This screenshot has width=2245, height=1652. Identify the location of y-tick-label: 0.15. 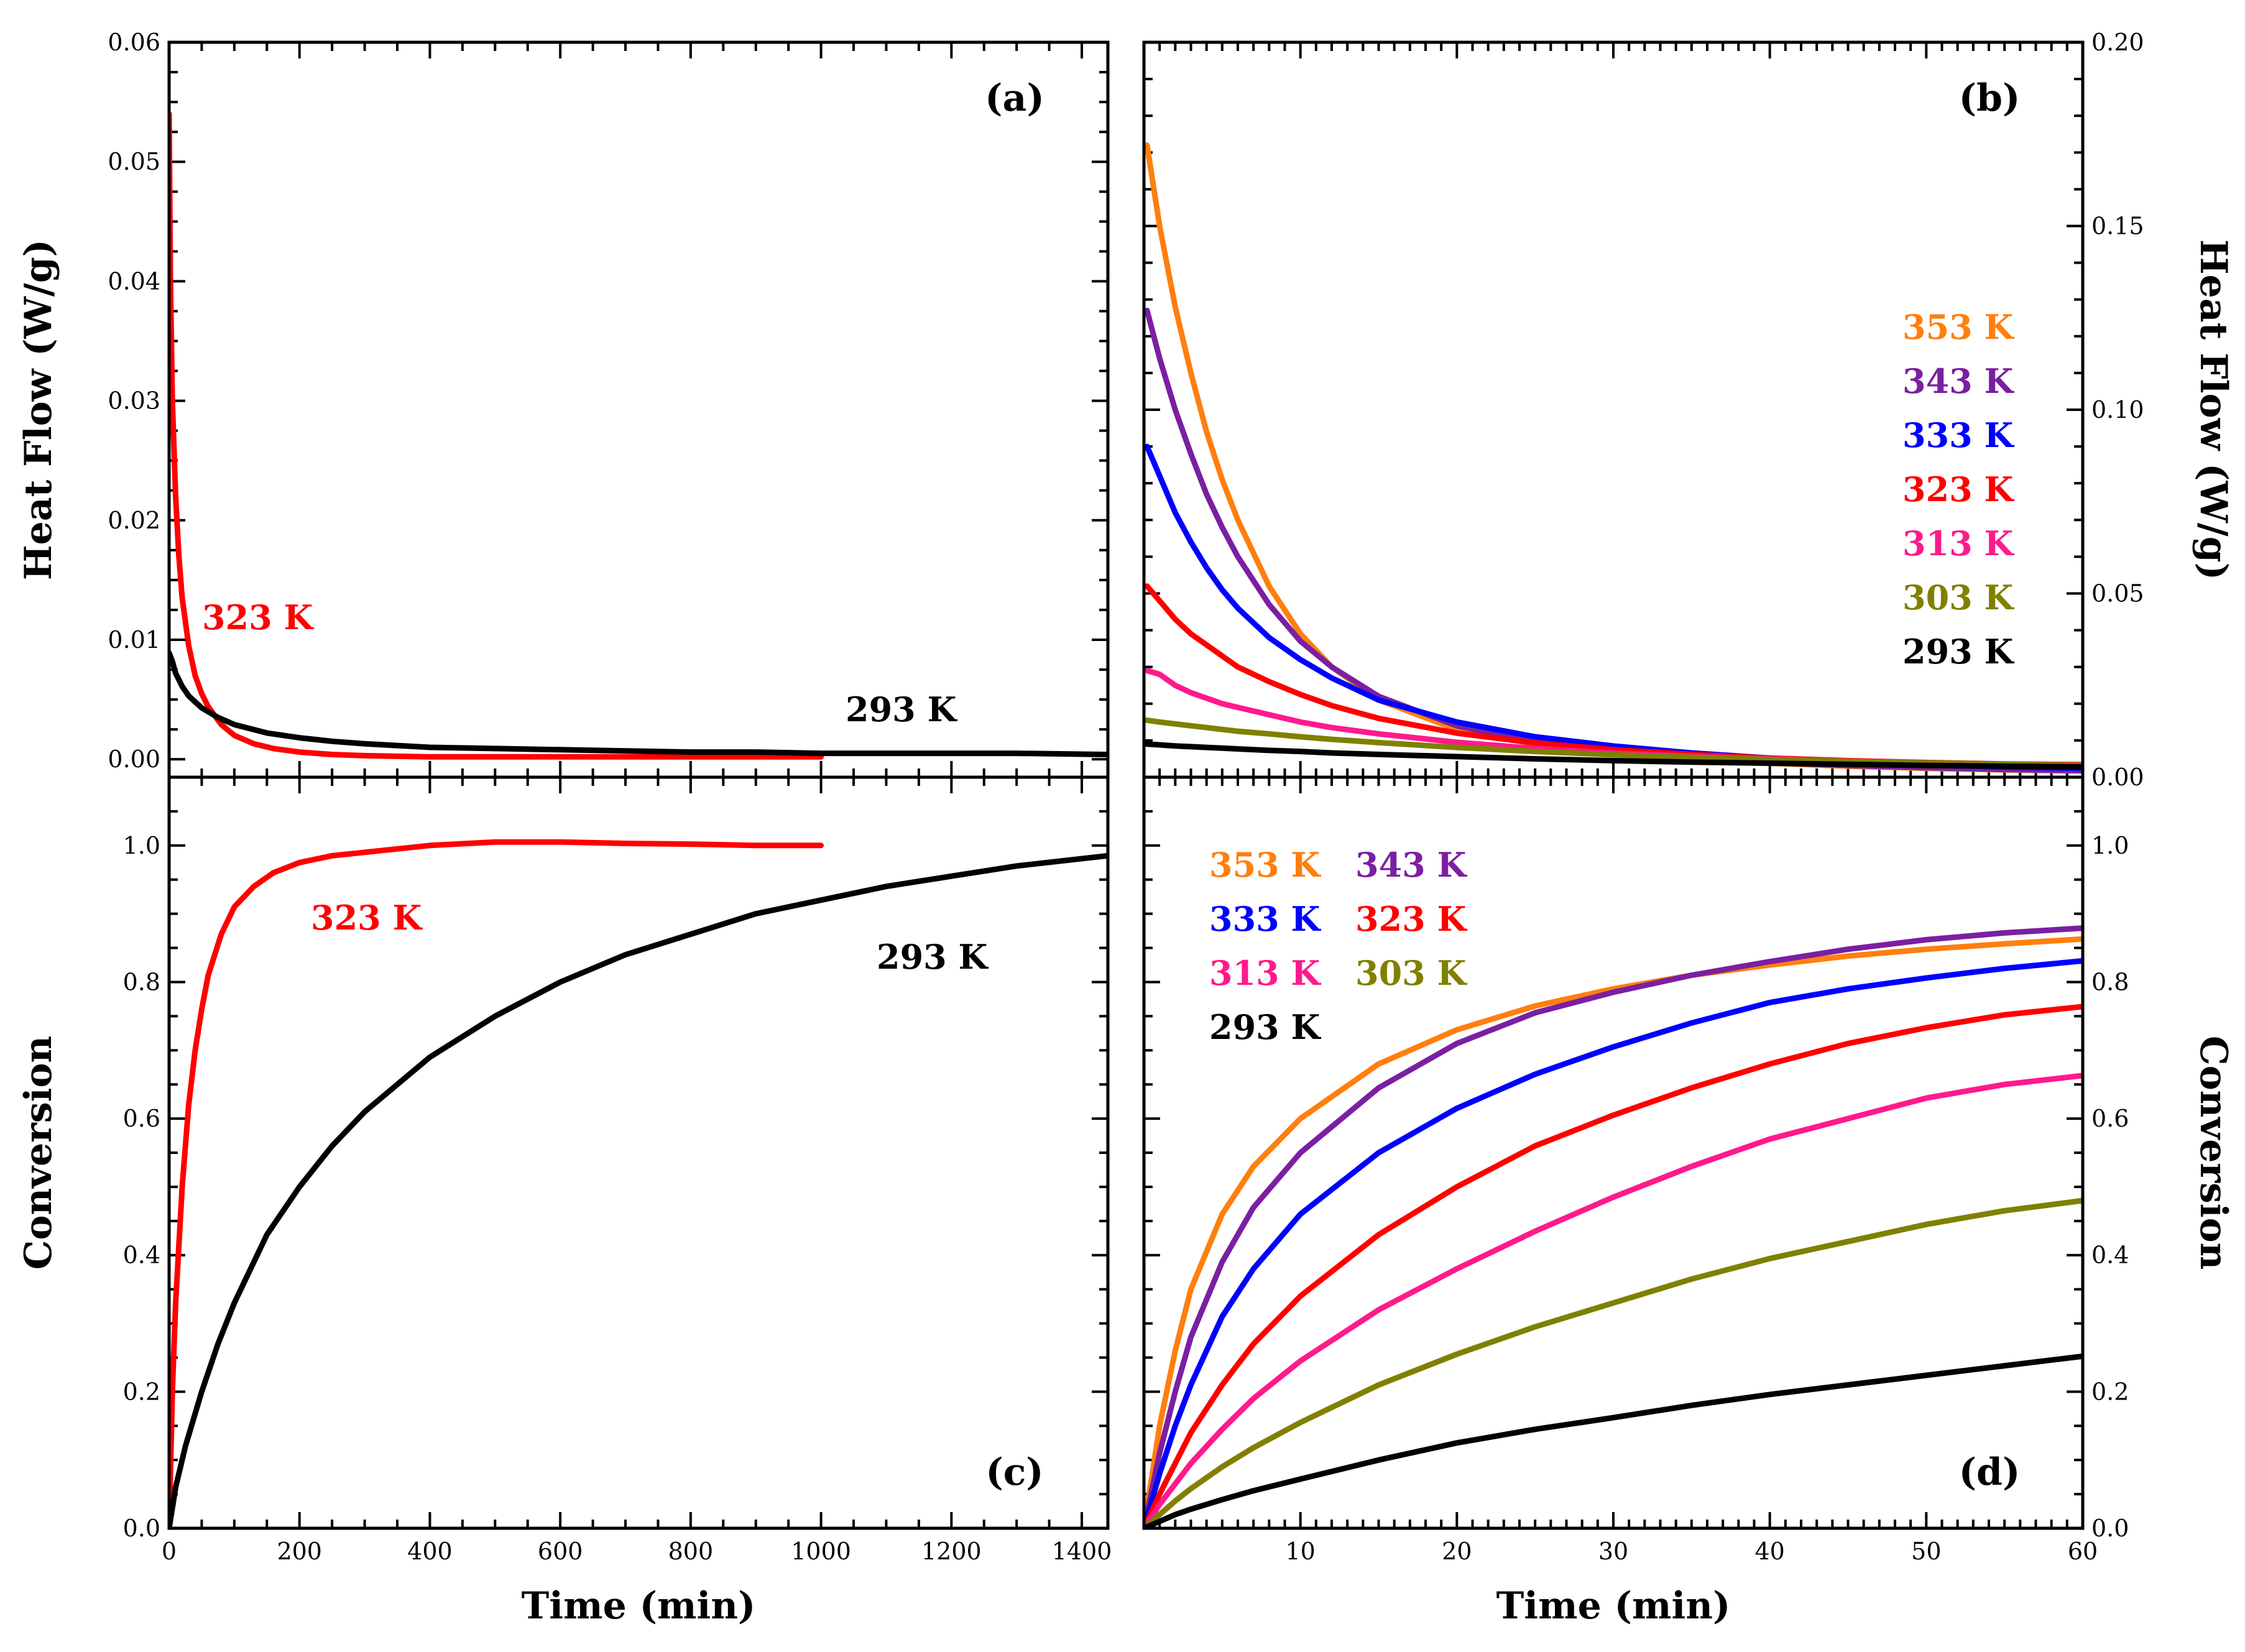
(2117, 227).